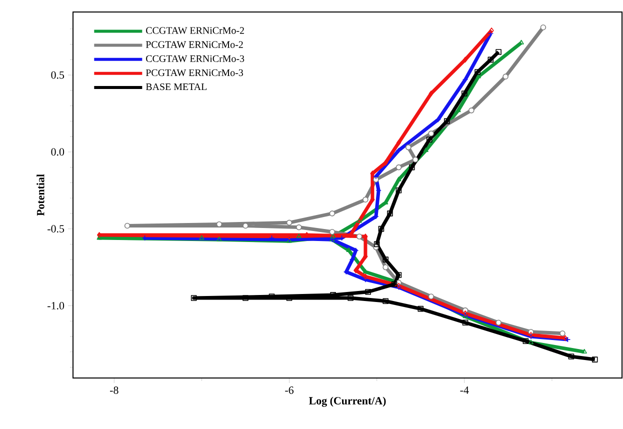 This screenshot has height=429, width=623. What do you see at coordinates (347, 401) in the screenshot?
I see `x-axis-title: Log (Current/A)` at bounding box center [347, 401].